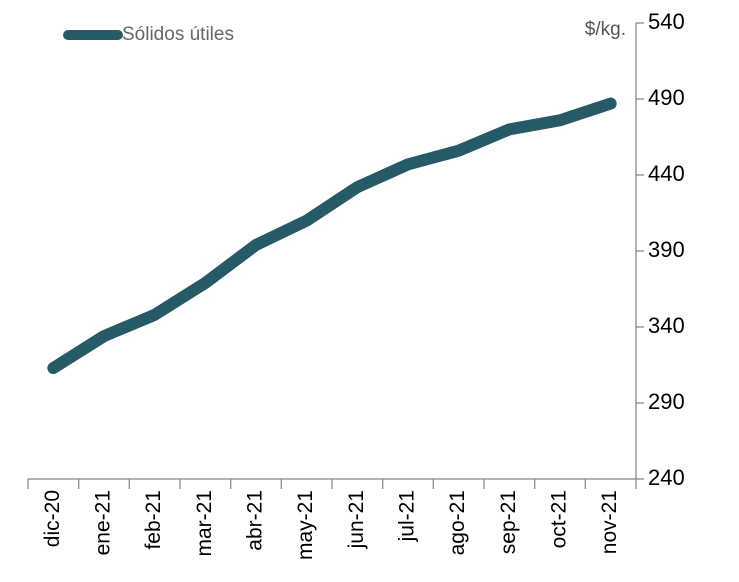 The image size is (739, 582). I want to click on x-tick-label: ago-21, so click(457, 522).